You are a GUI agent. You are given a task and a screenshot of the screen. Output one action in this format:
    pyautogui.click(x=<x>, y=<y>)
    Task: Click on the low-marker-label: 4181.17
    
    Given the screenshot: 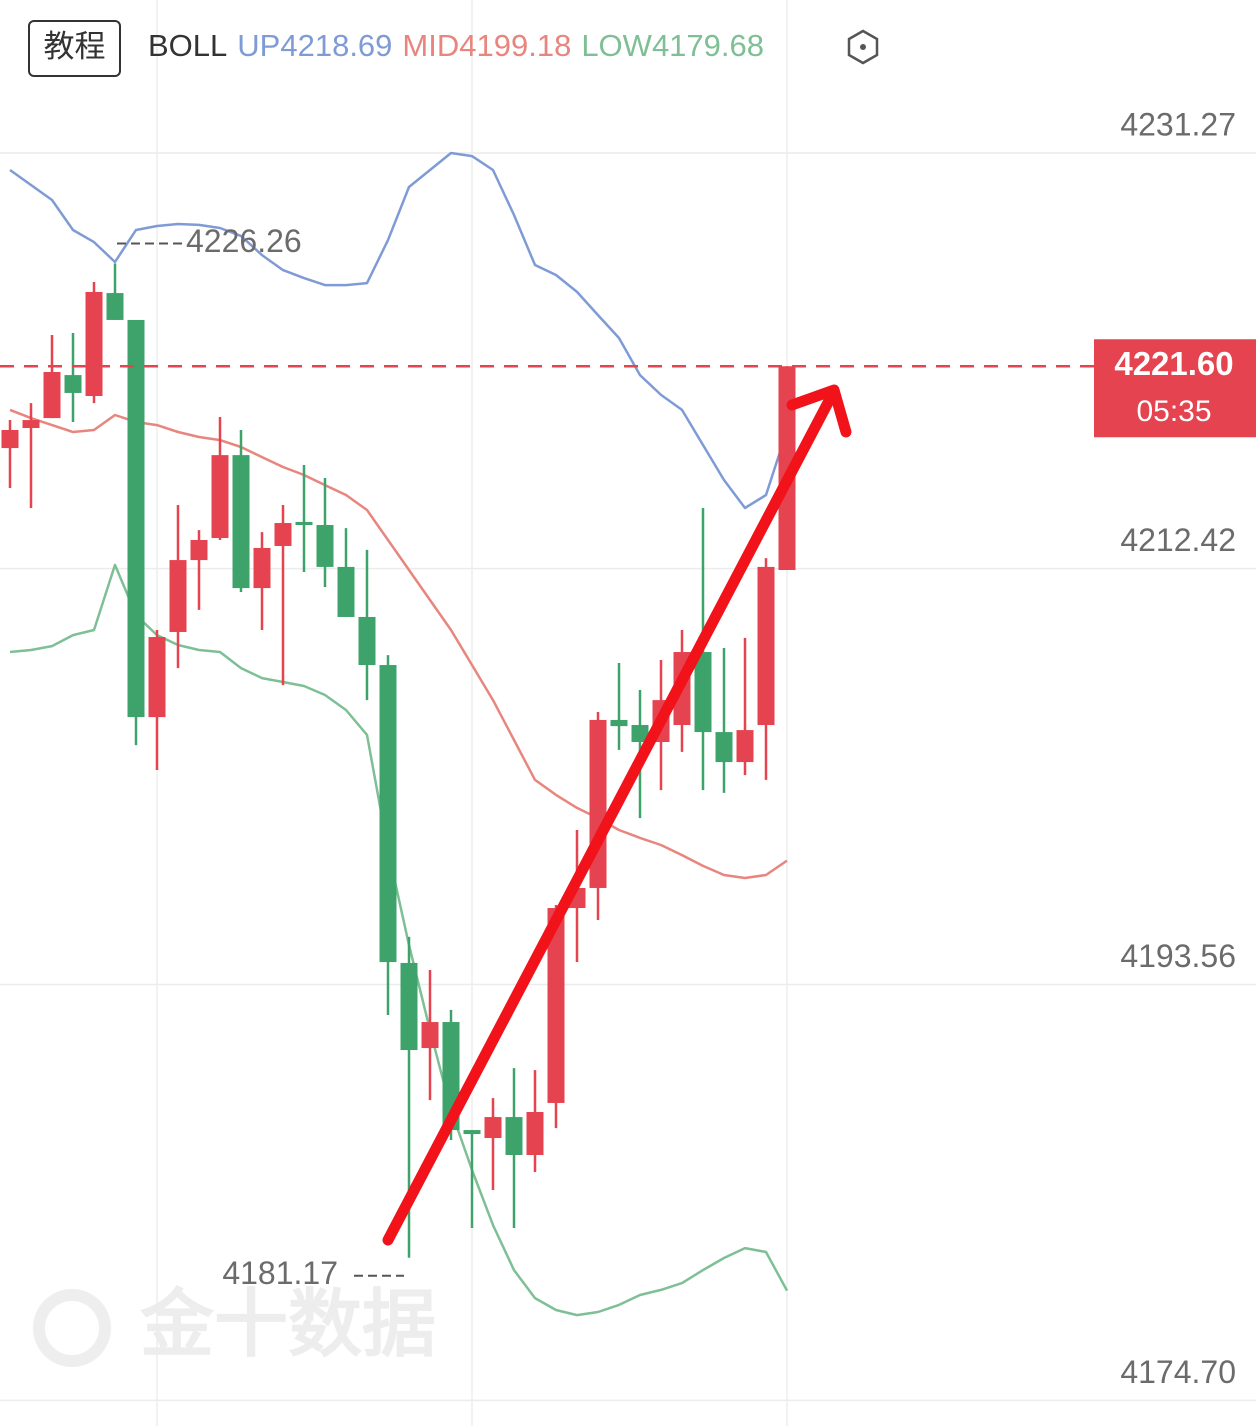 What is the action you would take?
    pyautogui.click(x=280, y=1273)
    